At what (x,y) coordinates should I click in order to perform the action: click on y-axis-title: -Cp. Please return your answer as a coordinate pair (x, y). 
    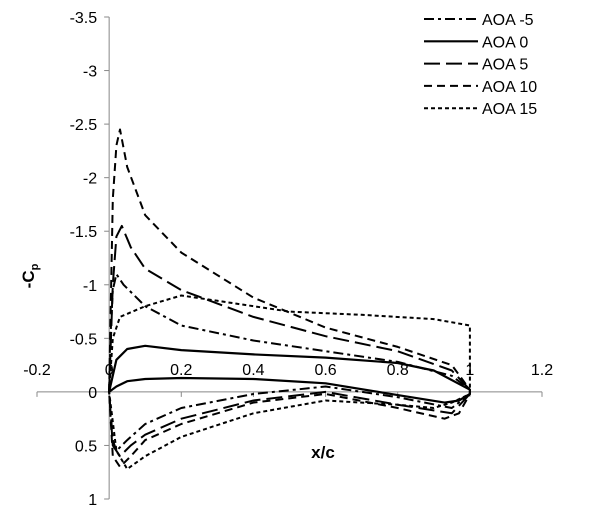
    Looking at the image, I should click on (30, 275).